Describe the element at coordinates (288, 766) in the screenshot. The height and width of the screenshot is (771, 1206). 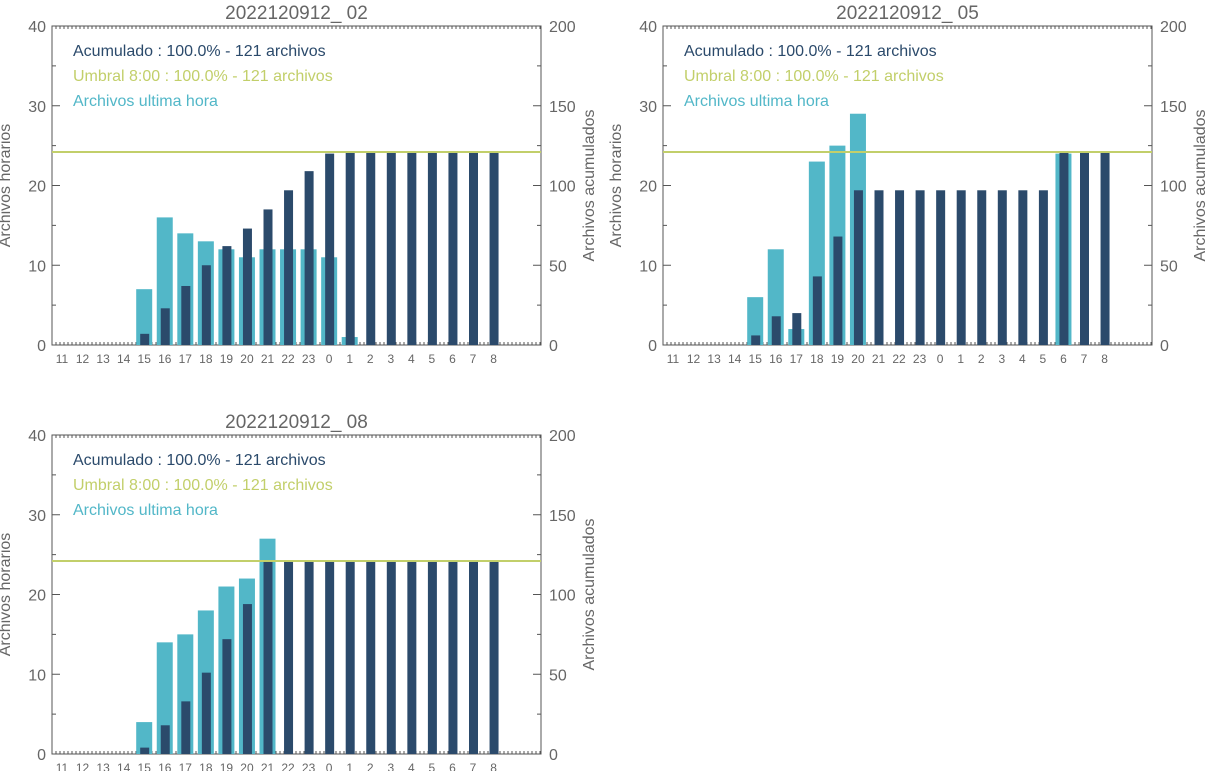
I see `x-tick-label: 22` at that location.